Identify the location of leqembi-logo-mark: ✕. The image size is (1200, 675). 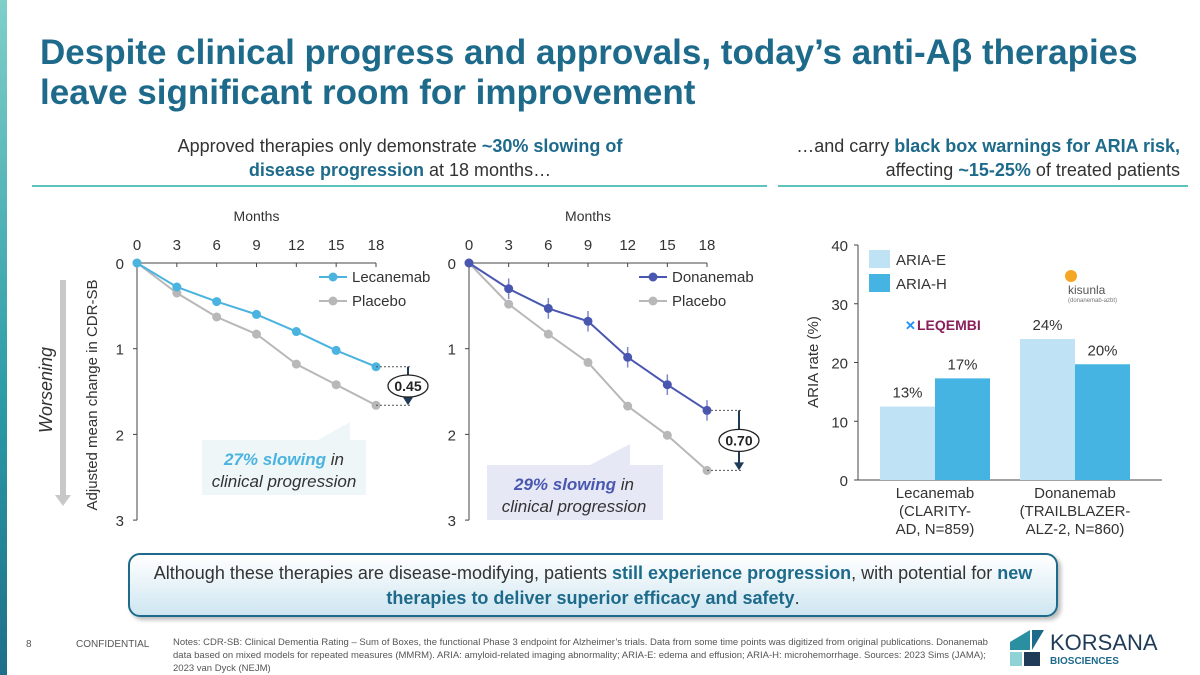
(910, 325).